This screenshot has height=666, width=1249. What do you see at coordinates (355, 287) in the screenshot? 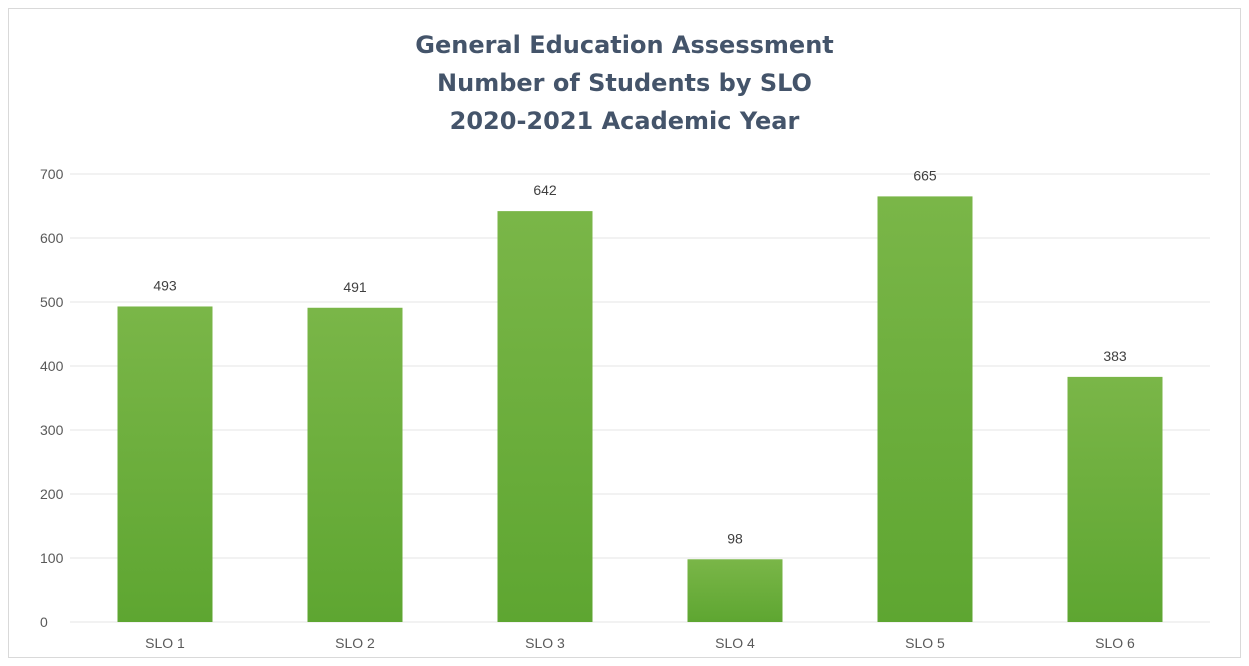
I see `data-label: 491` at bounding box center [355, 287].